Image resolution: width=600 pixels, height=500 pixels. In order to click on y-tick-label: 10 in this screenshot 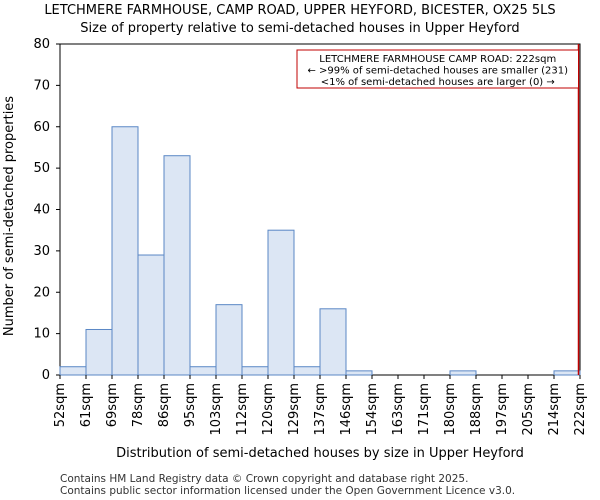, I will do `click(41, 334)`.